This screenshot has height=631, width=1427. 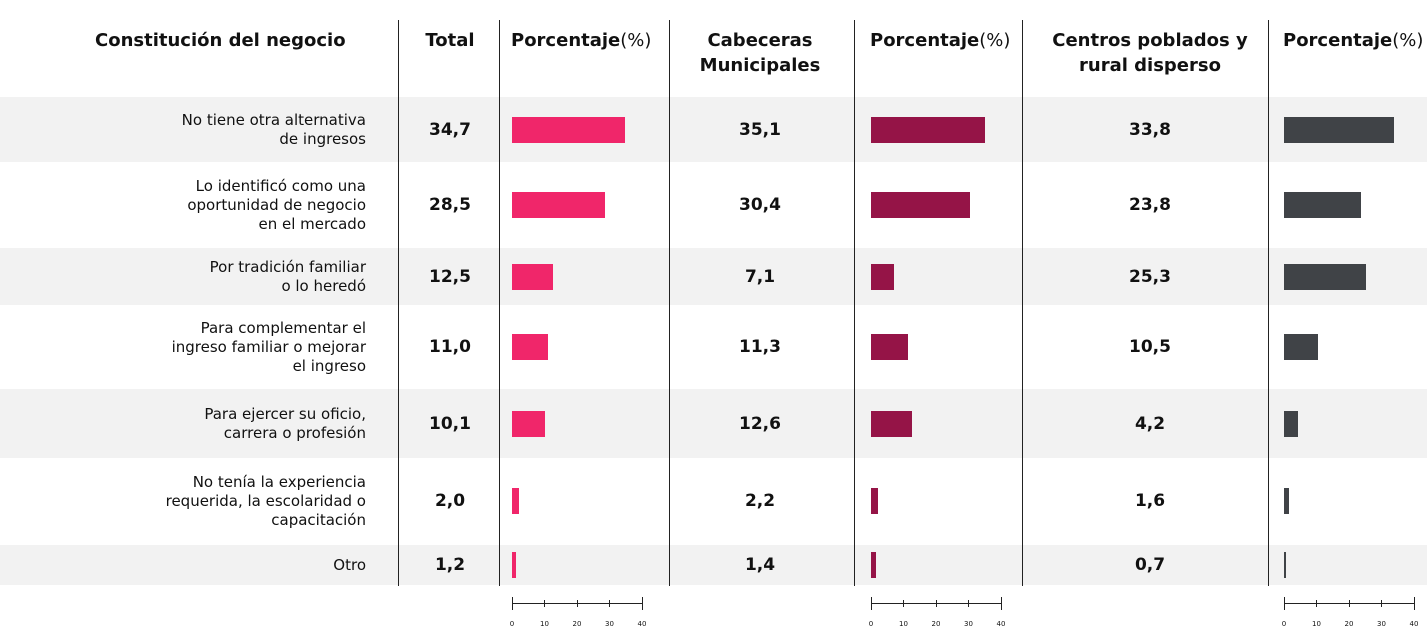 What do you see at coordinates (760, 276) in the screenshot?
I see `value-label: 7,1` at bounding box center [760, 276].